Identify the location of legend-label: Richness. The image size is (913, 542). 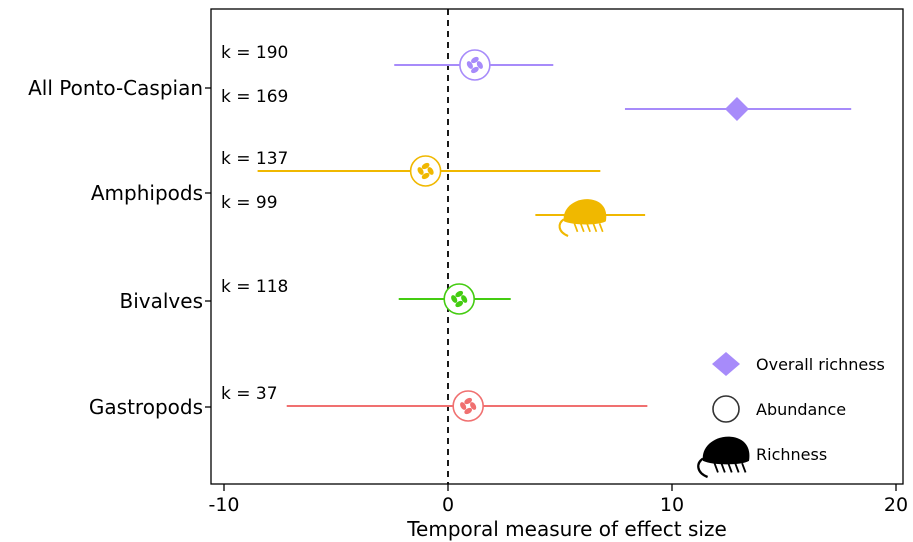
(791, 454).